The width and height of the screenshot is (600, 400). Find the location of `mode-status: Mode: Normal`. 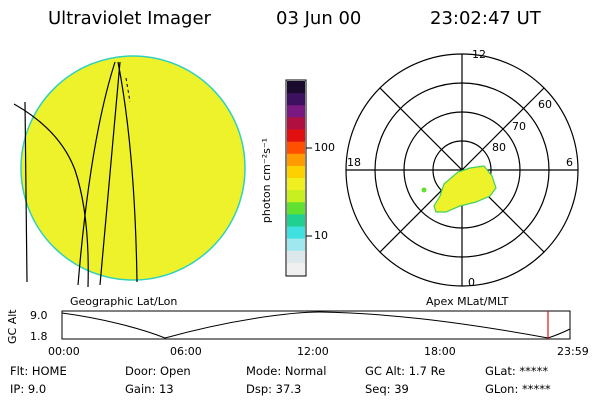

mode-status: Mode: Normal is located at coordinates (286, 371).